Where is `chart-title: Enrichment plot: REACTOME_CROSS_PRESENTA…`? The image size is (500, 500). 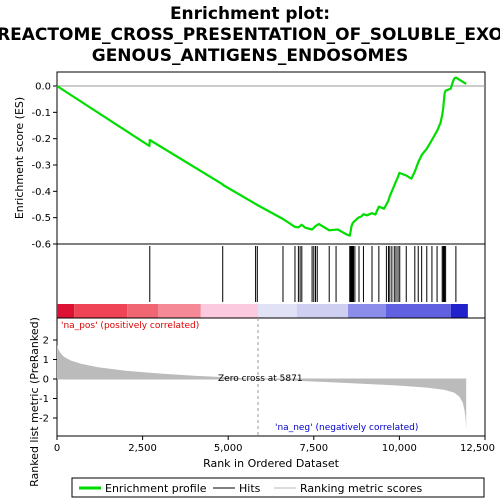 chart-title: Enrichment plot: REACTOME_CROSS_PRESENTA… is located at coordinates (250, 35).